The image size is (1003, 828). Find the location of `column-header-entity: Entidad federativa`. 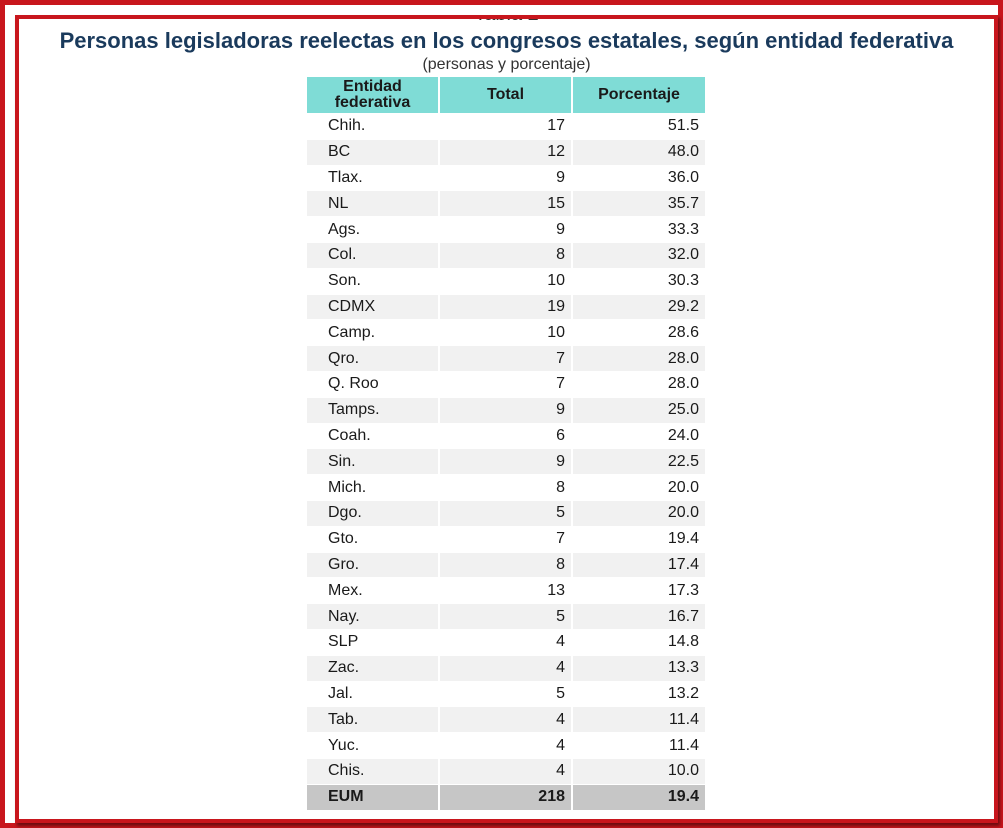

column-header-entity: Entidad federativa is located at coordinates (372, 95).